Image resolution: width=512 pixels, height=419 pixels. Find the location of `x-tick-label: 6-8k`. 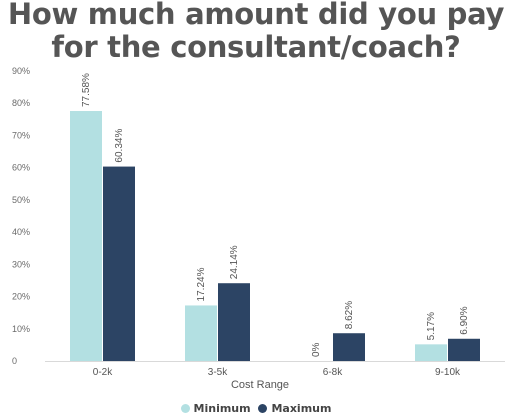

x-tick-label: 6-8k is located at coordinates (333, 372).